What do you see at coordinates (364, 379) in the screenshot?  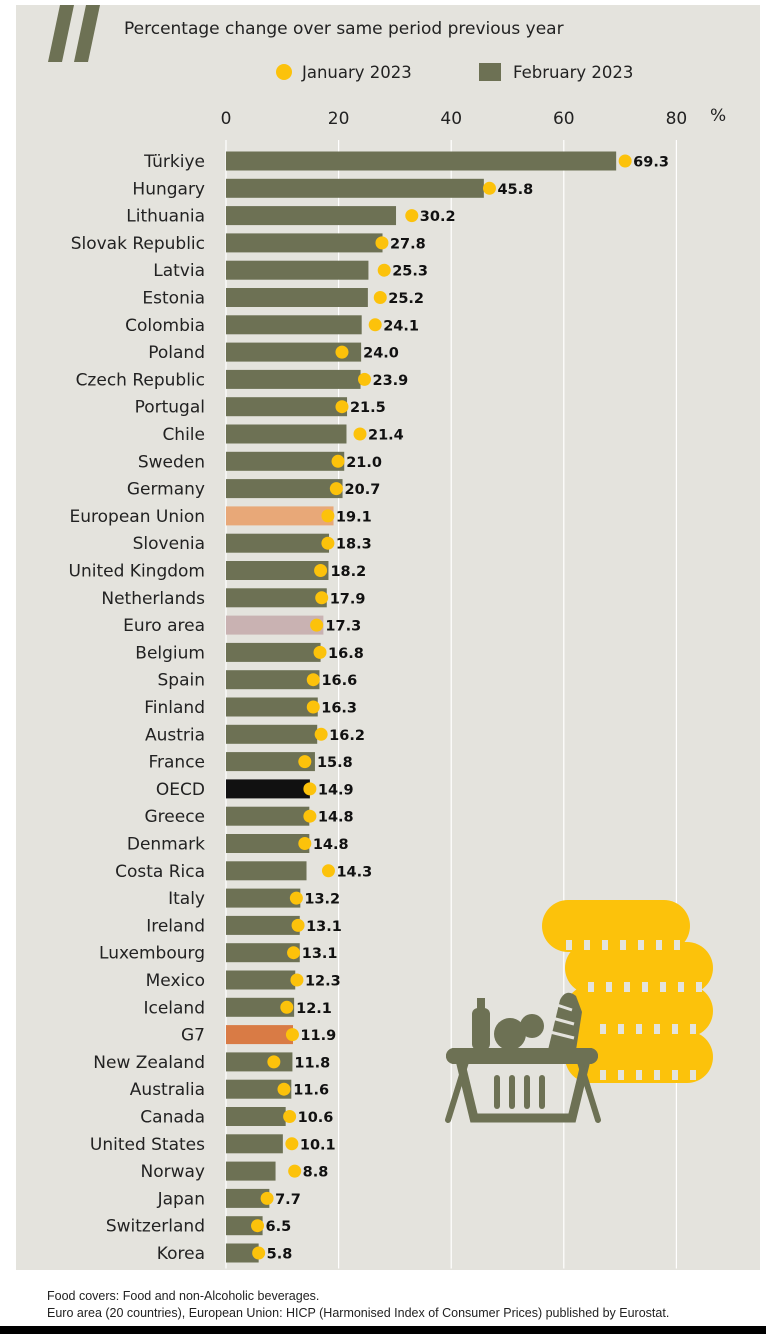 I see `dot-jan-czech-republic` at bounding box center [364, 379].